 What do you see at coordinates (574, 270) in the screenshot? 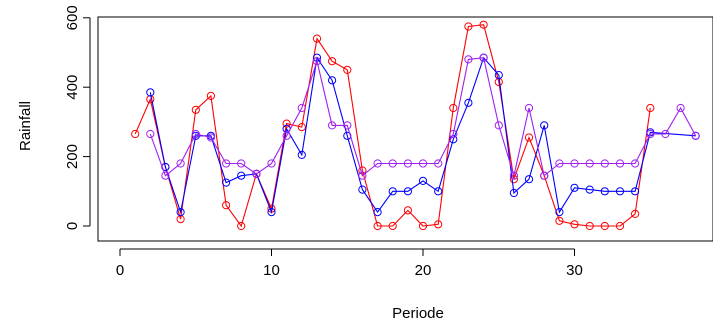
I see `x-tick-label: 30` at bounding box center [574, 270].